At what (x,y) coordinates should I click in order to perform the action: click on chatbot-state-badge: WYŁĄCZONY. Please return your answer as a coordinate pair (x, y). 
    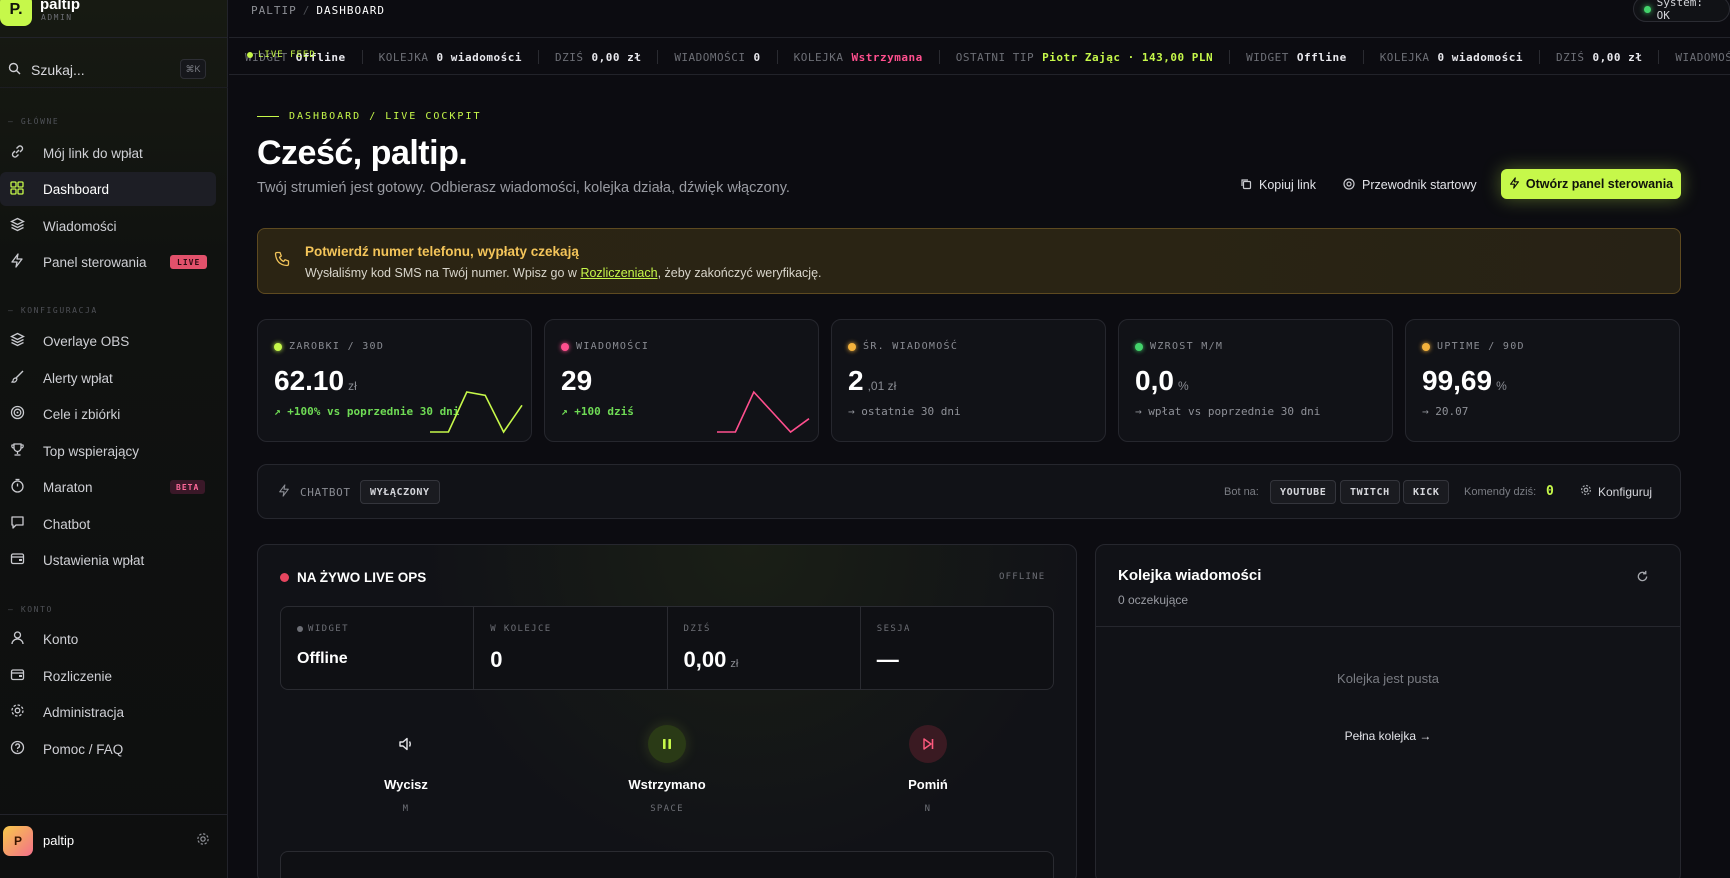
    Looking at the image, I should click on (400, 492).